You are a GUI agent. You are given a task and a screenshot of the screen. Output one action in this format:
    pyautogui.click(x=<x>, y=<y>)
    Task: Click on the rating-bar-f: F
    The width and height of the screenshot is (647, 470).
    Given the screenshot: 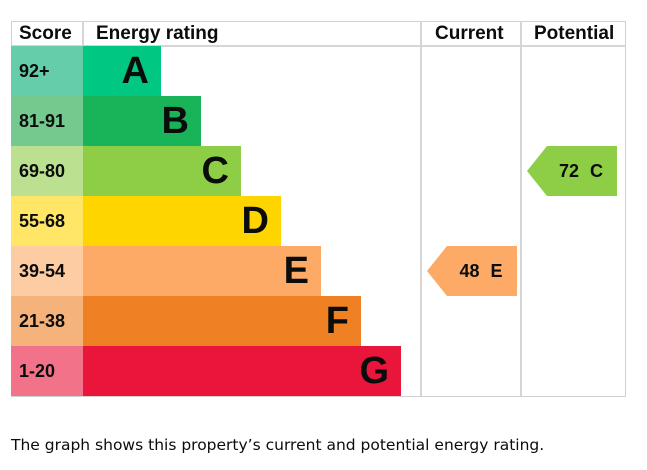 What is the action you would take?
    pyautogui.click(x=222, y=321)
    